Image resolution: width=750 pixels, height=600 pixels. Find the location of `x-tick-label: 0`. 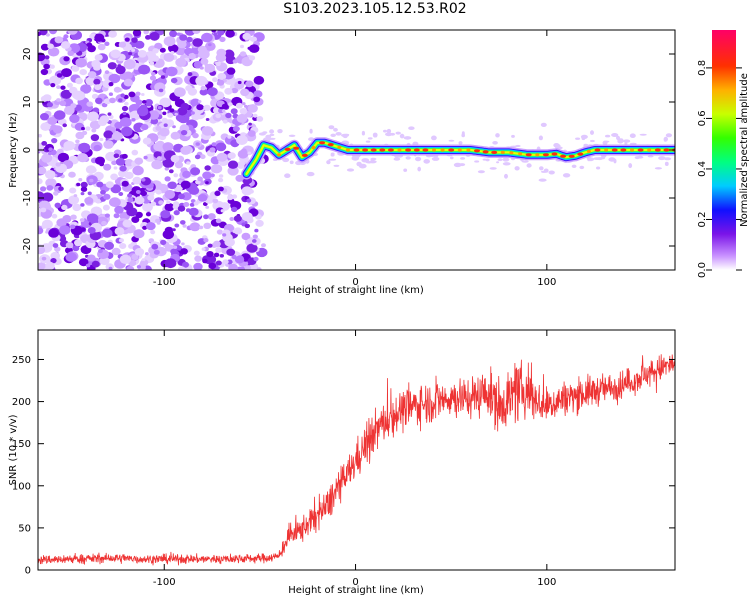

x-tick-label: 0 is located at coordinates (355, 582).